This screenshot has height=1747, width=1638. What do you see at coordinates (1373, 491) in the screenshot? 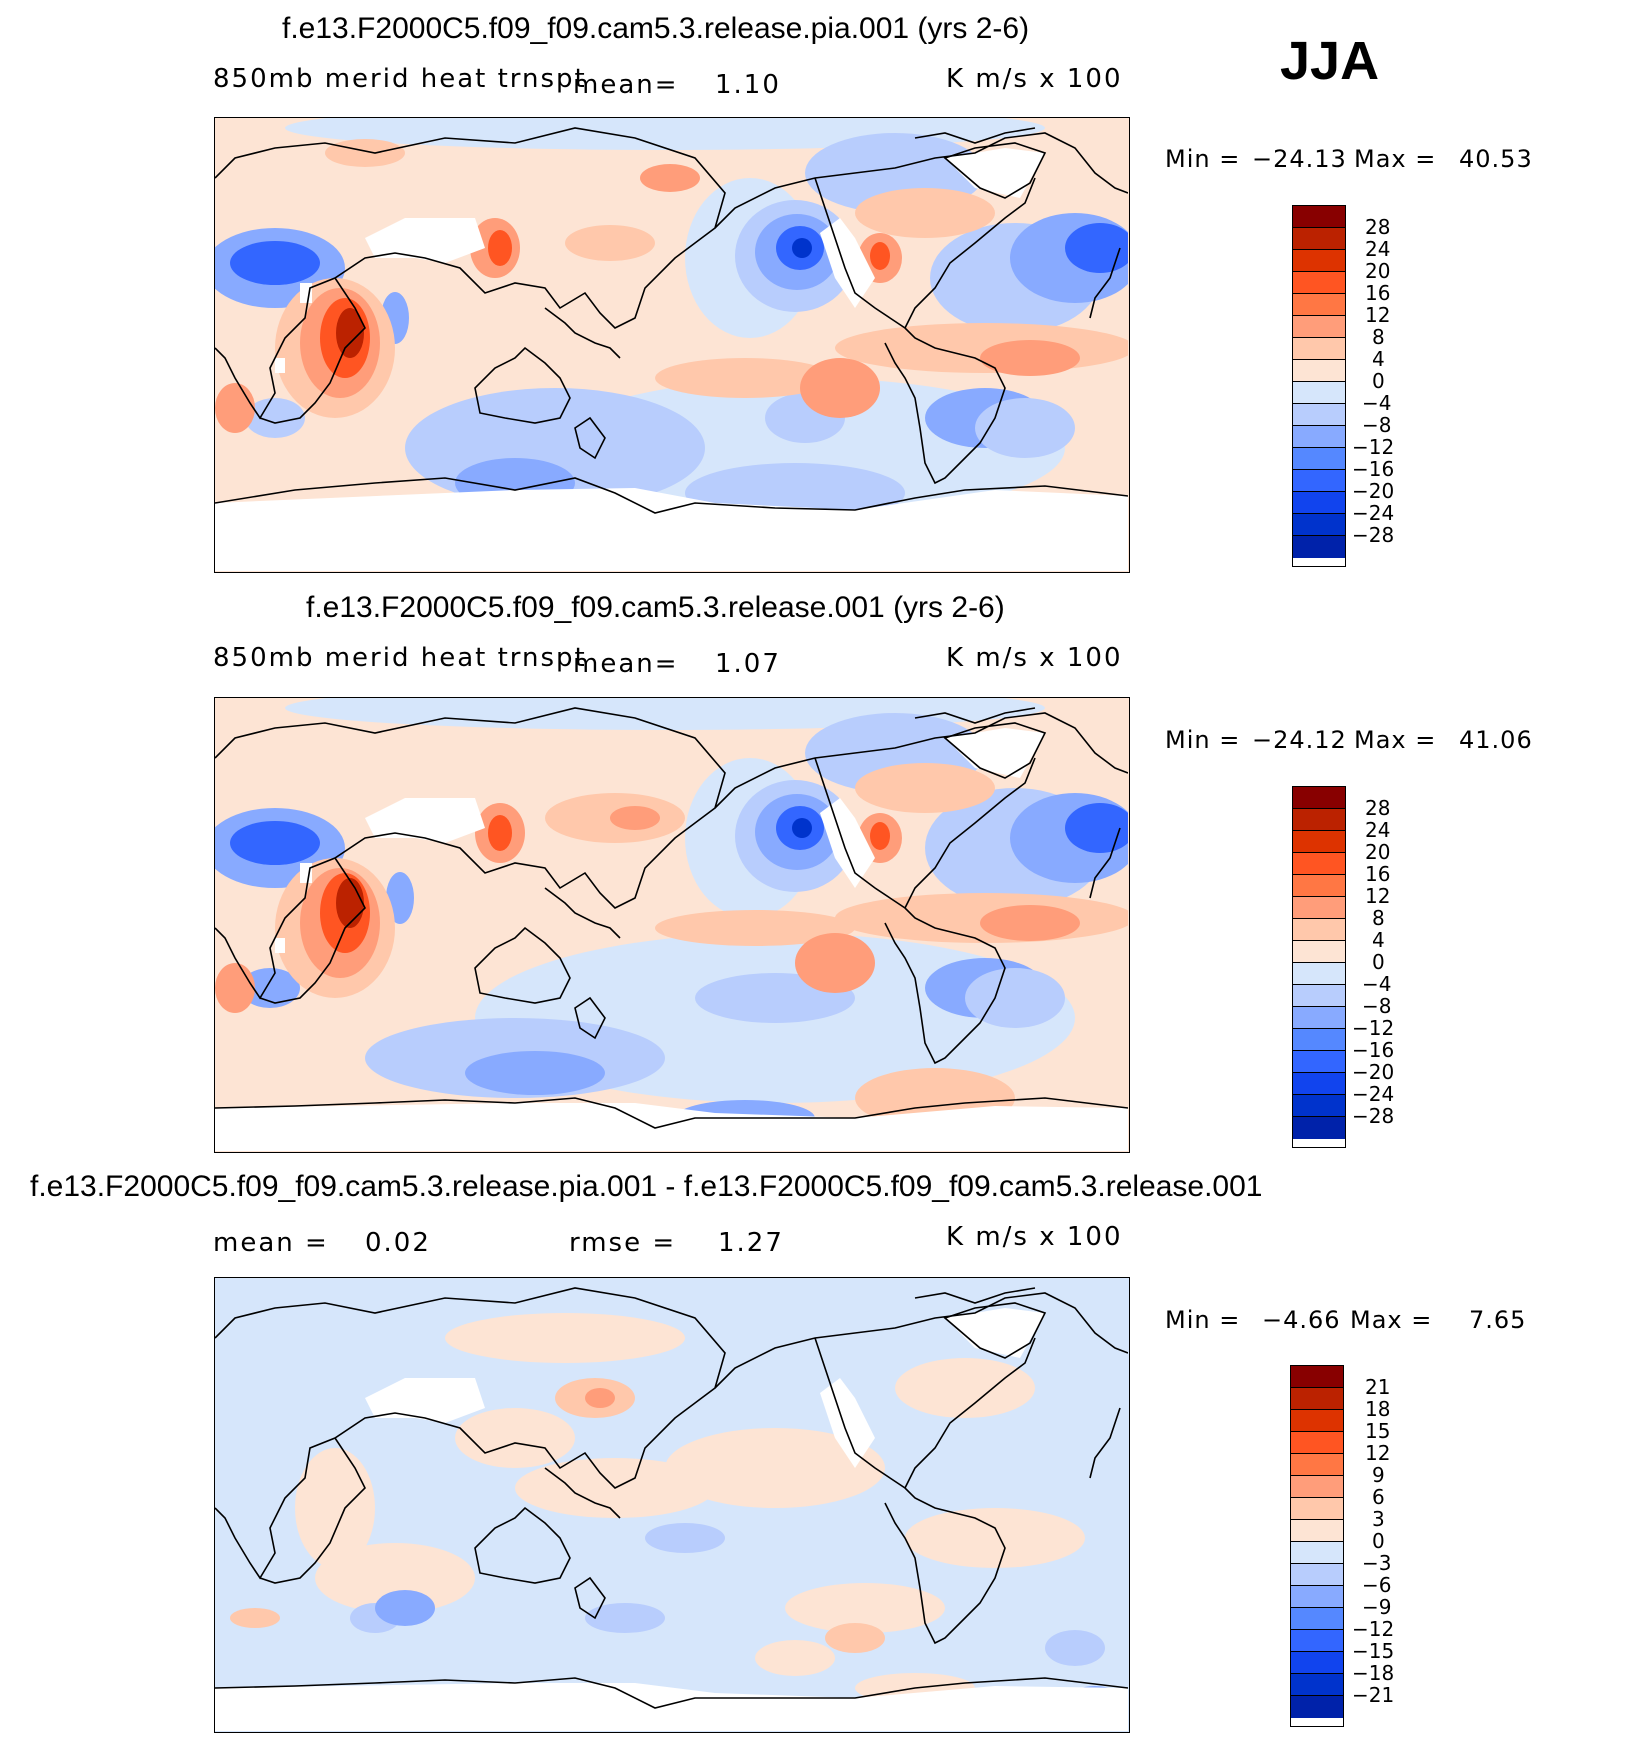
I see `panel-1-tick: −20` at bounding box center [1373, 491].